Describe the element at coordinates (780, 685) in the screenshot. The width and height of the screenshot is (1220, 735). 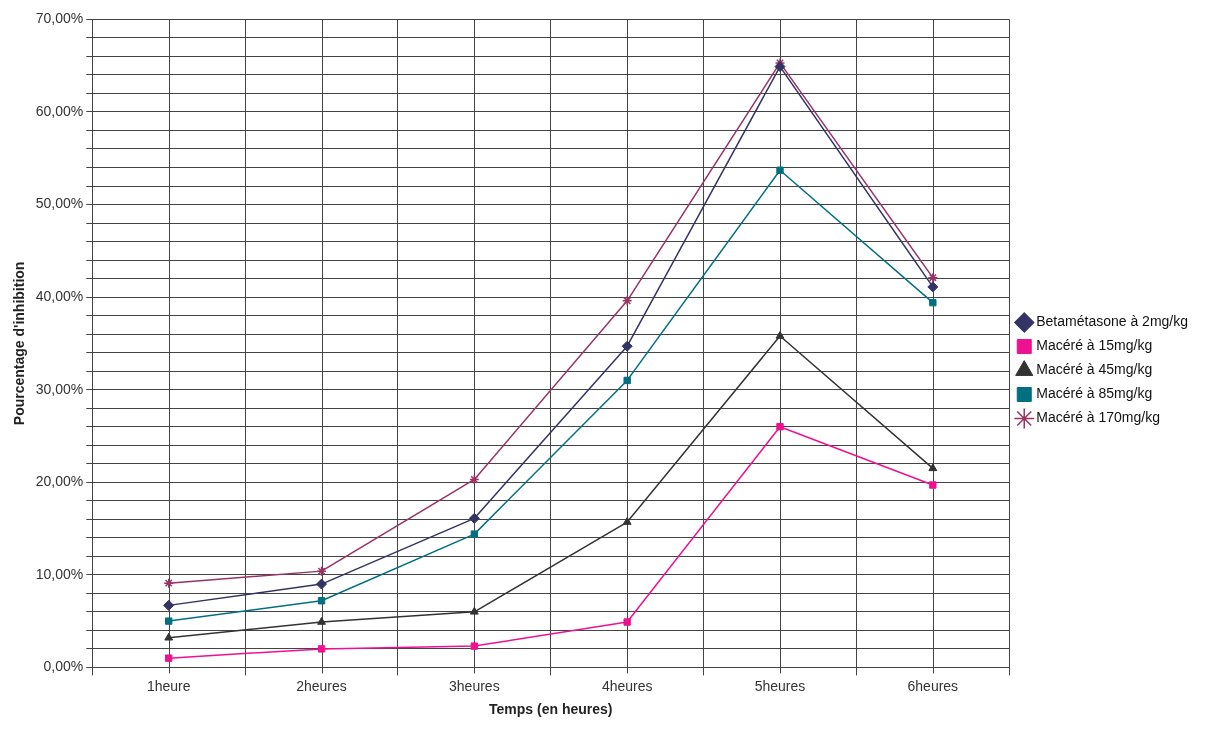
I see `x-tick-label: 5heures` at that location.